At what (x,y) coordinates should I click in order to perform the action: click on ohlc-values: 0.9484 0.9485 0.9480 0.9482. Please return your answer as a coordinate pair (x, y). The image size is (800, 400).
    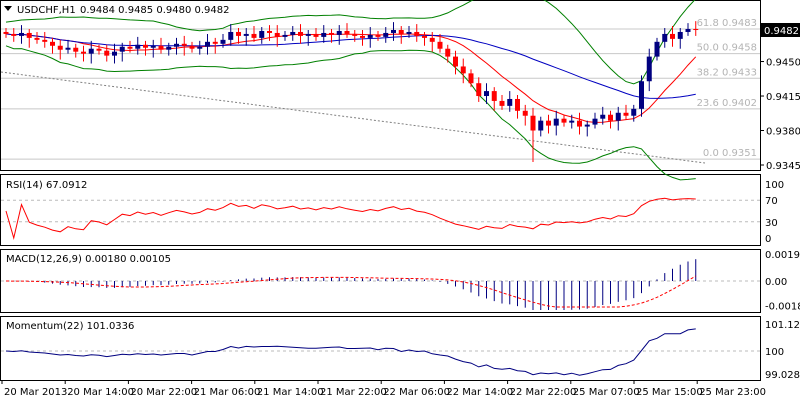
    Looking at the image, I should click on (155, 10).